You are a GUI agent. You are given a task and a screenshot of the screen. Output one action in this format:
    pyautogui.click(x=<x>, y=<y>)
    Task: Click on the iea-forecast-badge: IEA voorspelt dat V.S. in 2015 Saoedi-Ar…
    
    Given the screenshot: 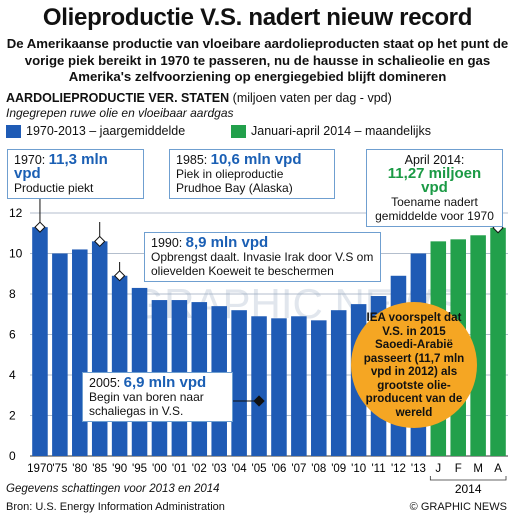 What is the action you would take?
    pyautogui.click(x=414, y=365)
    